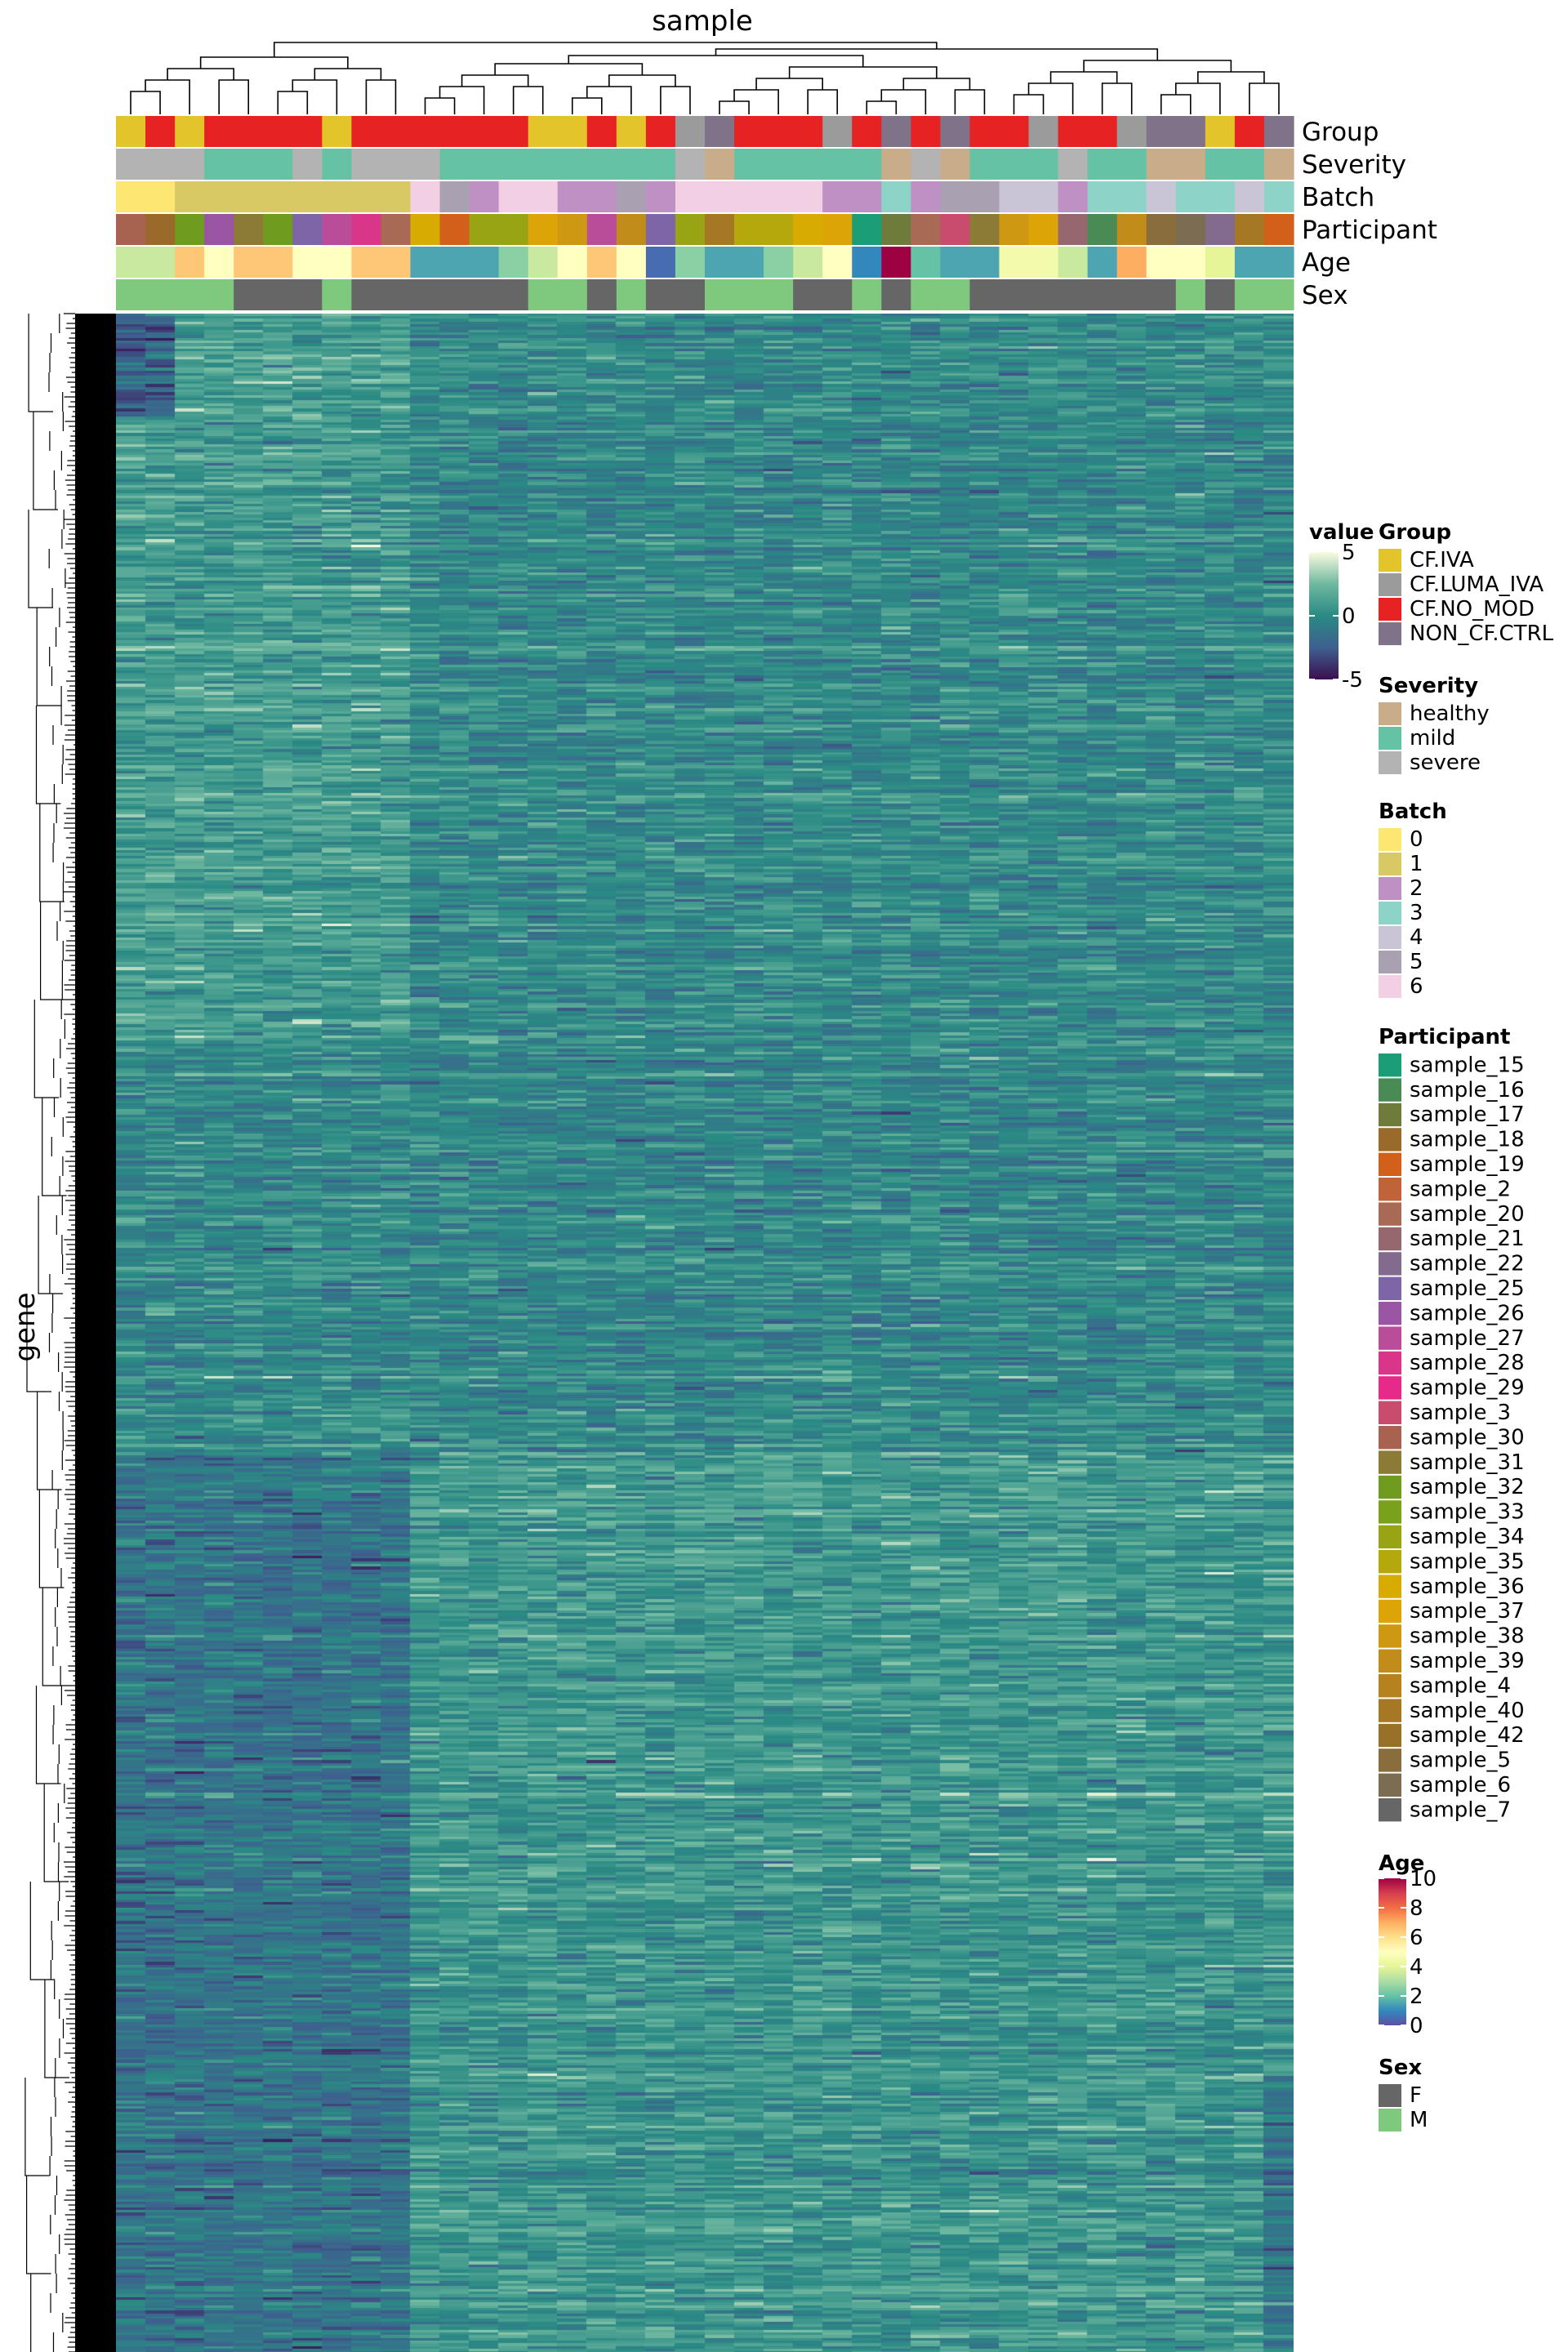 This screenshot has width=1568, height=2352. I want to click on gene-row-labels-block, so click(95, 1333).